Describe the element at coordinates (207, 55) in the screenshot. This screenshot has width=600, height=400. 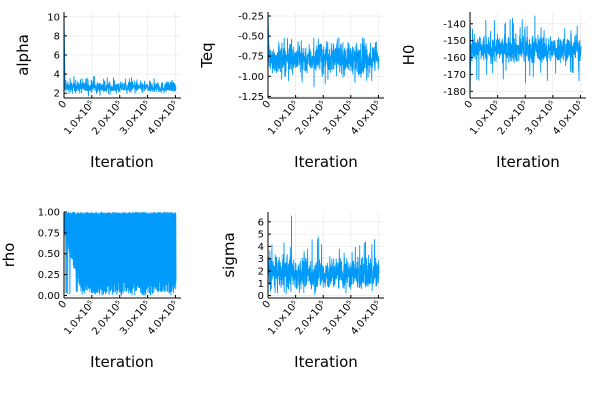
I see `y-axis-label: Teq` at that location.